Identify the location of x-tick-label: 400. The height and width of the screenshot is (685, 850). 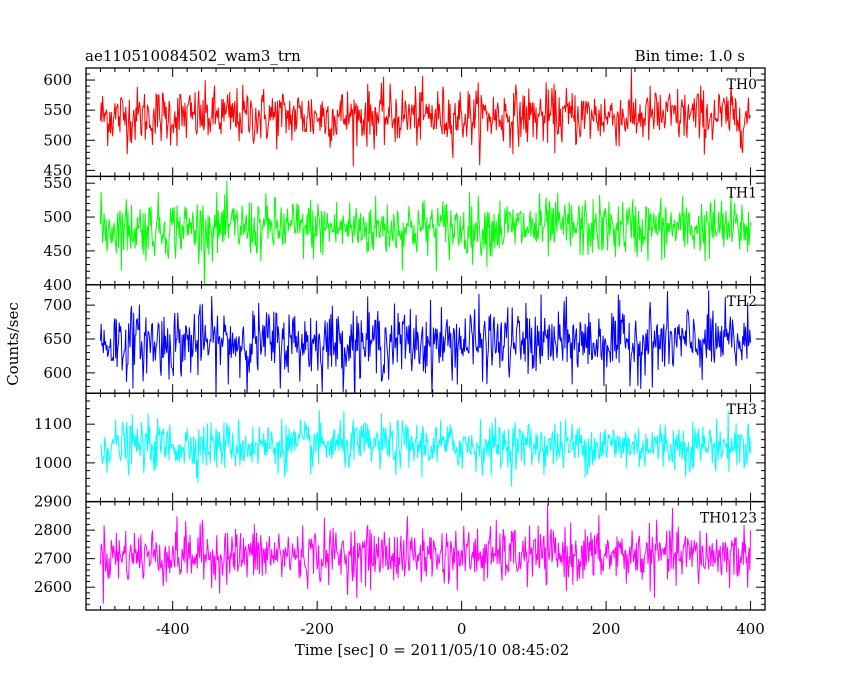
(750, 629).